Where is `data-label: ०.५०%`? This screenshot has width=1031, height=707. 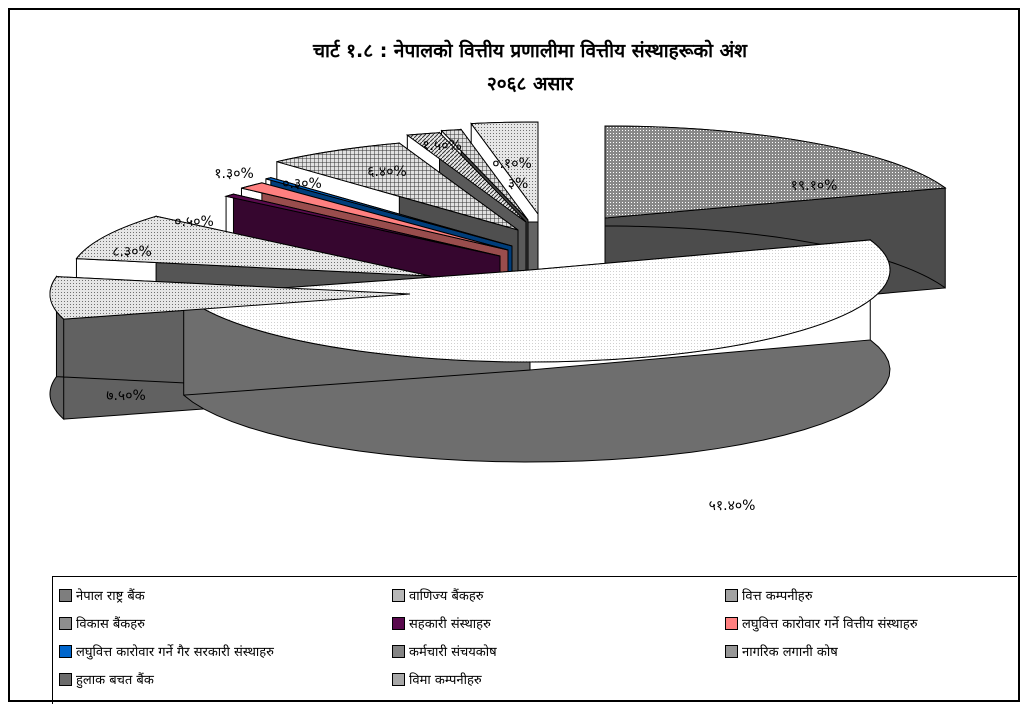
data-label: ०.५०% is located at coordinates (194, 222).